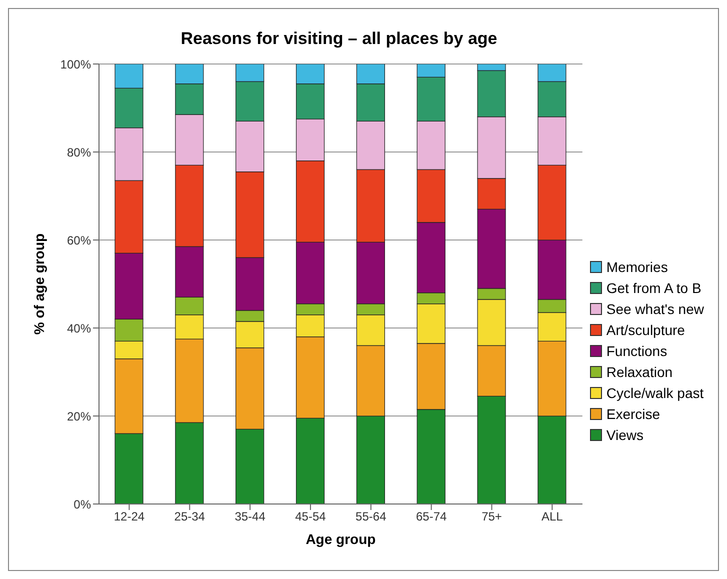  What do you see at coordinates (76, 64) in the screenshot?
I see `y-tick-label: 100%` at bounding box center [76, 64].